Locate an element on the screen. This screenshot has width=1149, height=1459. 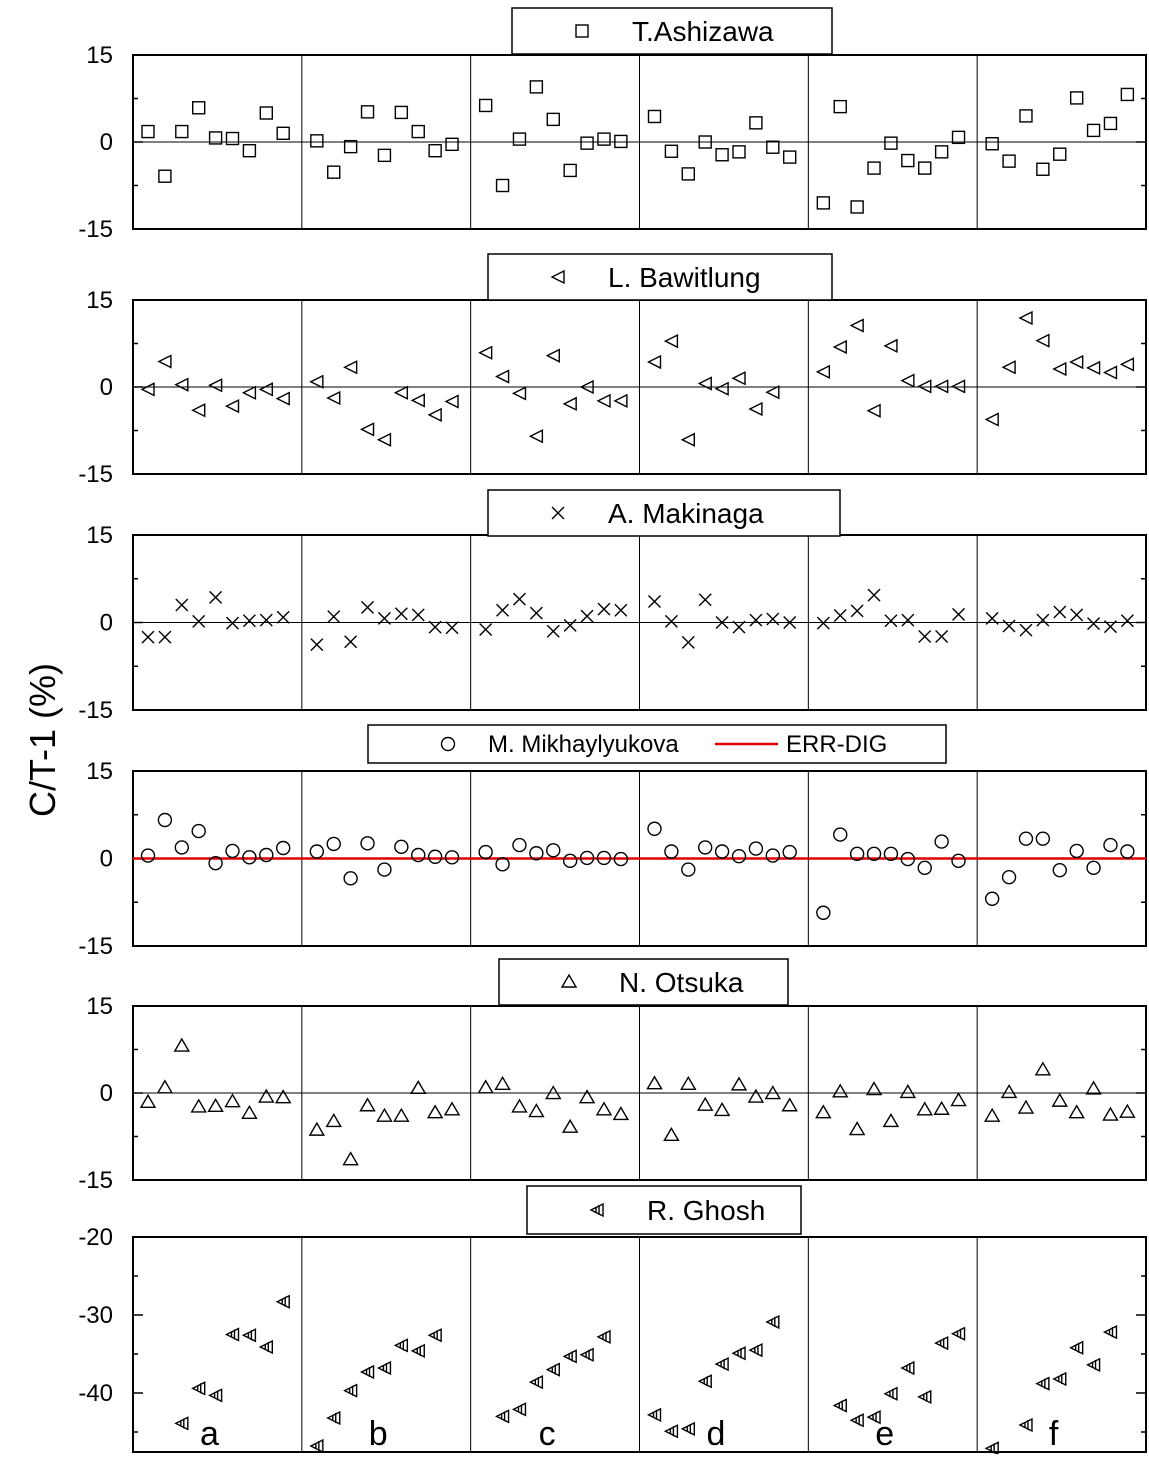
legend: A. Makinaga is located at coordinates (664, 513).